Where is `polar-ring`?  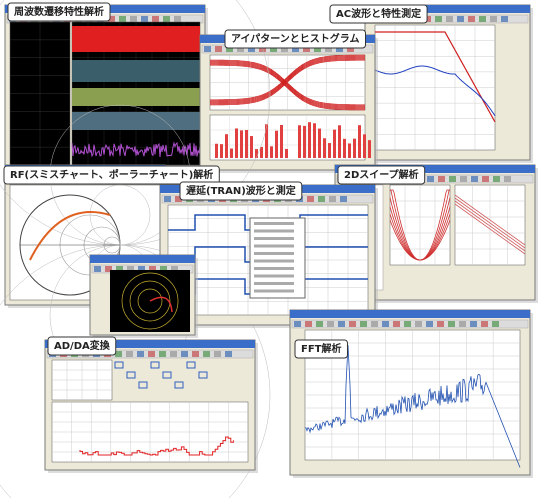
polar-ring is located at coordinates (150, 301).